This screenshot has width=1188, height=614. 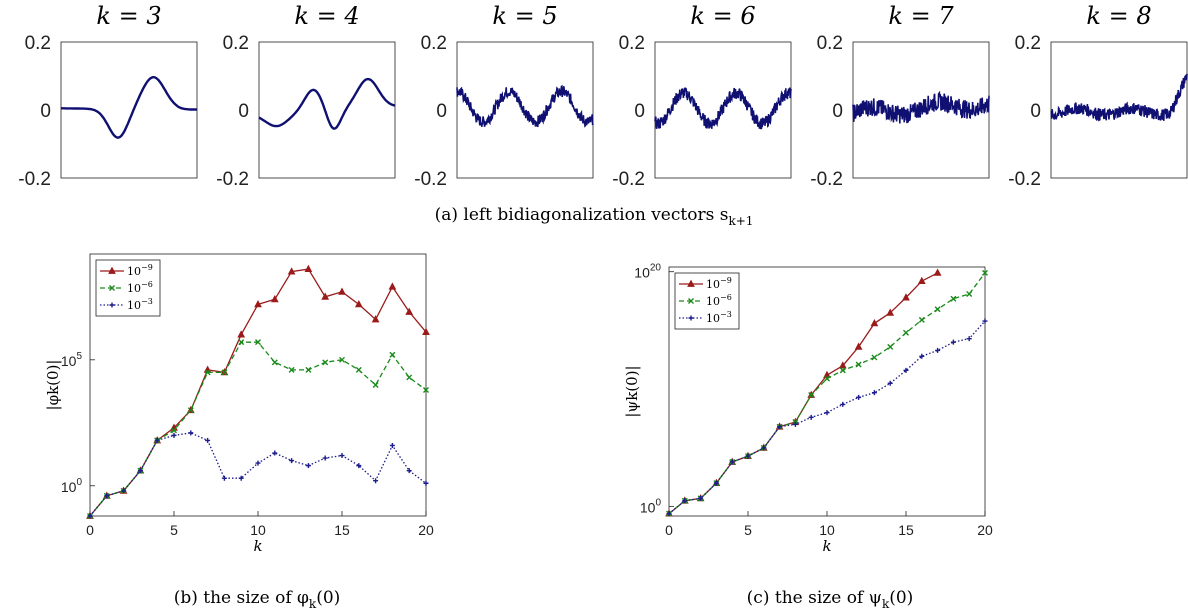 I want to click on x-tick-label: 10, so click(x=258, y=530).